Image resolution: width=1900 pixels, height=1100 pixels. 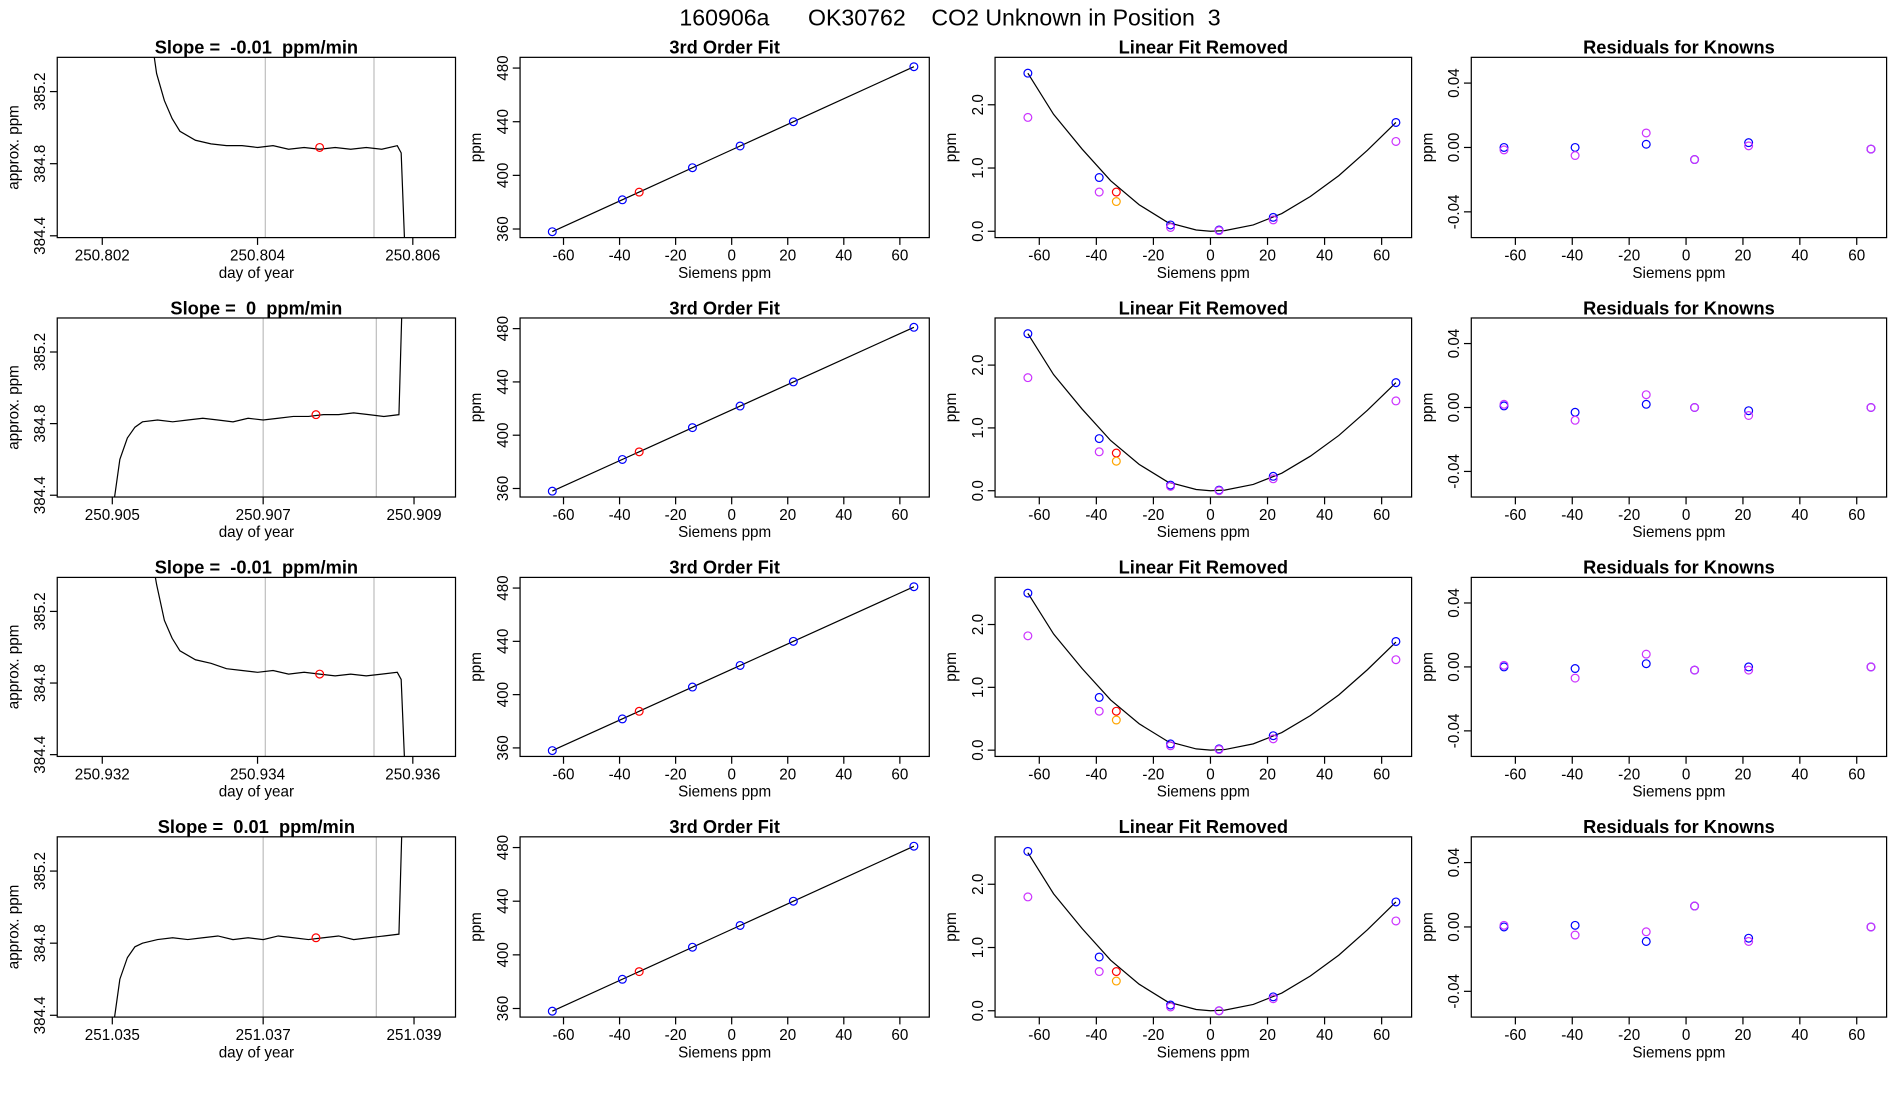 What do you see at coordinates (102, 256) in the screenshot?
I see `x-tick-label: 250.802` at bounding box center [102, 256].